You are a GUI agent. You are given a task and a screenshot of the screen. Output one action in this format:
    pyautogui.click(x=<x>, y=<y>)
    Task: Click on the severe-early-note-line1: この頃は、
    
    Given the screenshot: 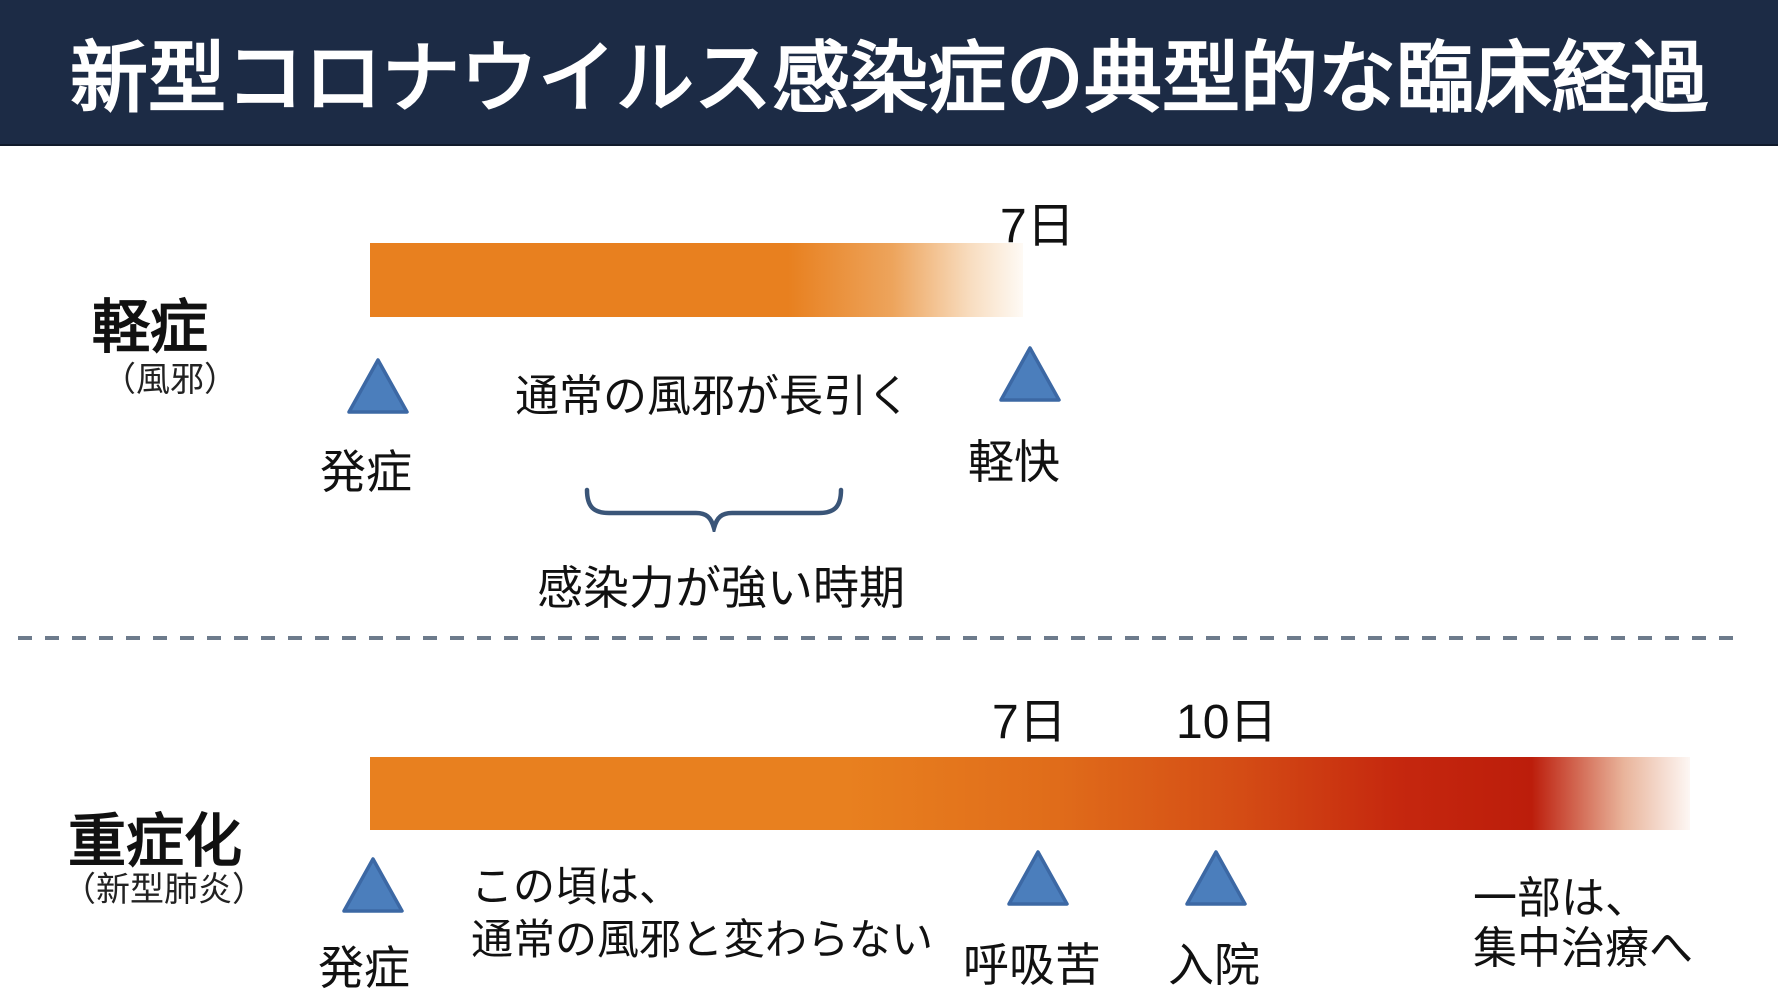 What is the action you would take?
    pyautogui.click(x=576, y=886)
    